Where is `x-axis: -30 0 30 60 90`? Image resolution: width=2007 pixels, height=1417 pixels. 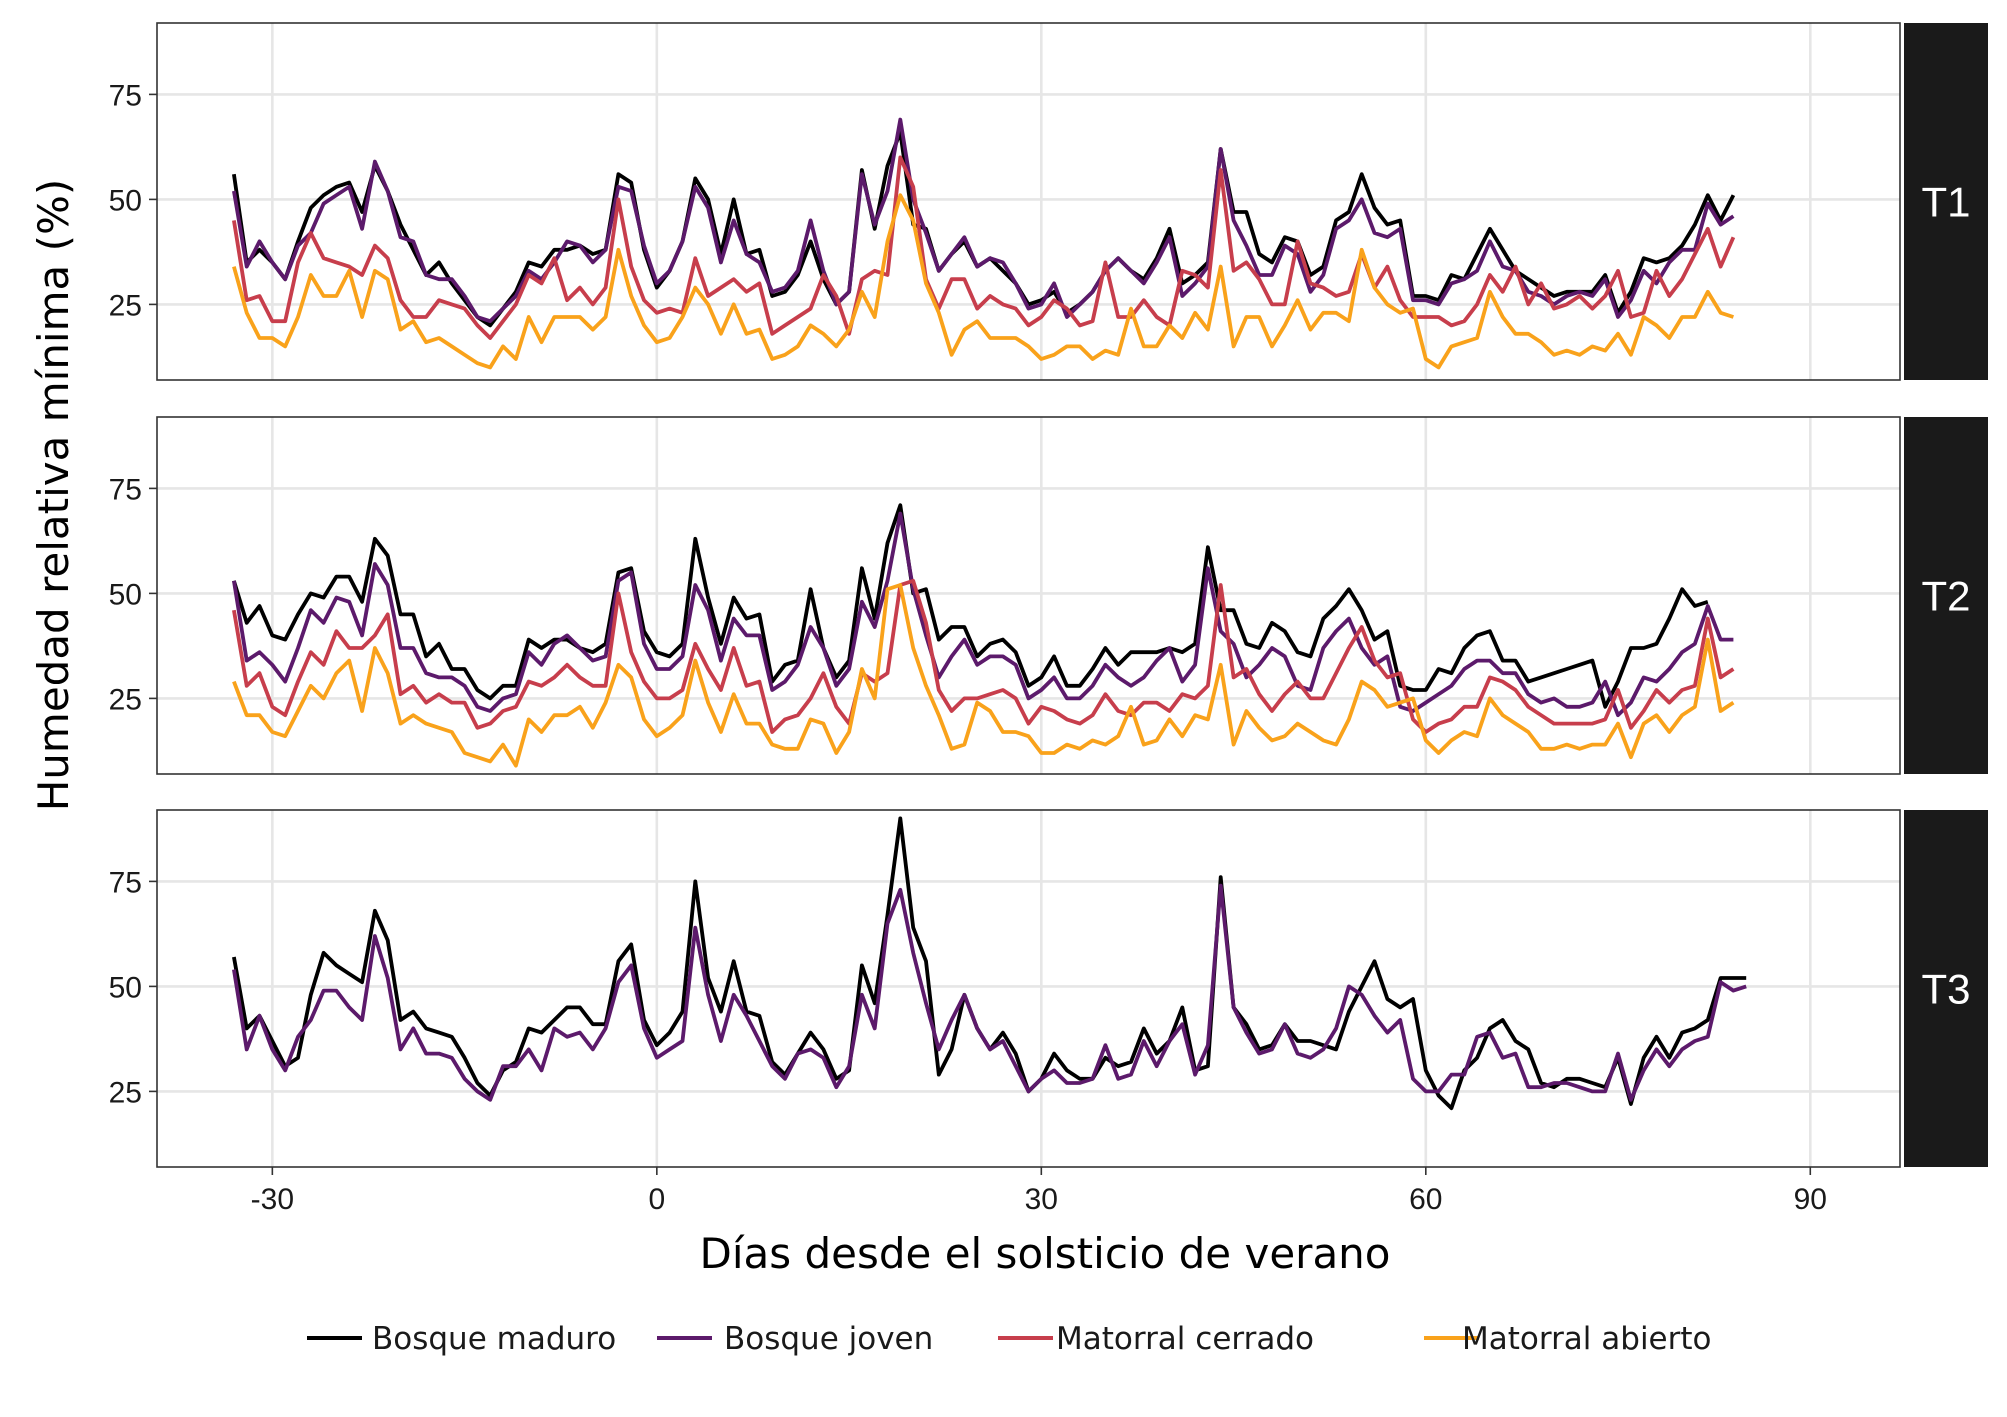
x-axis: -30 0 30 60 90 is located at coordinates (1039, 1191).